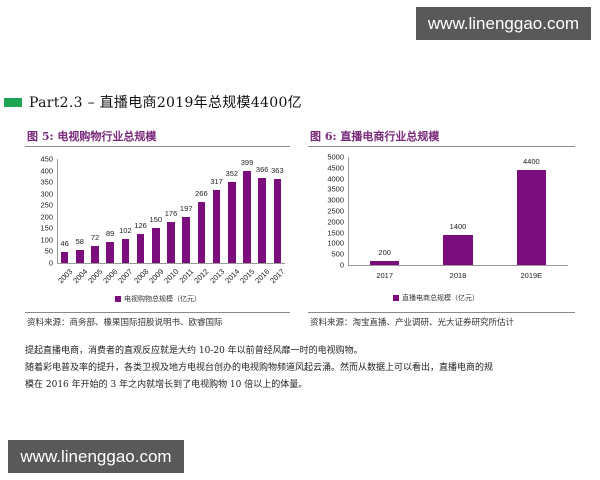  Describe the element at coordinates (171, 276) in the screenshot. I see `x-tick-label: 2010` at that location.